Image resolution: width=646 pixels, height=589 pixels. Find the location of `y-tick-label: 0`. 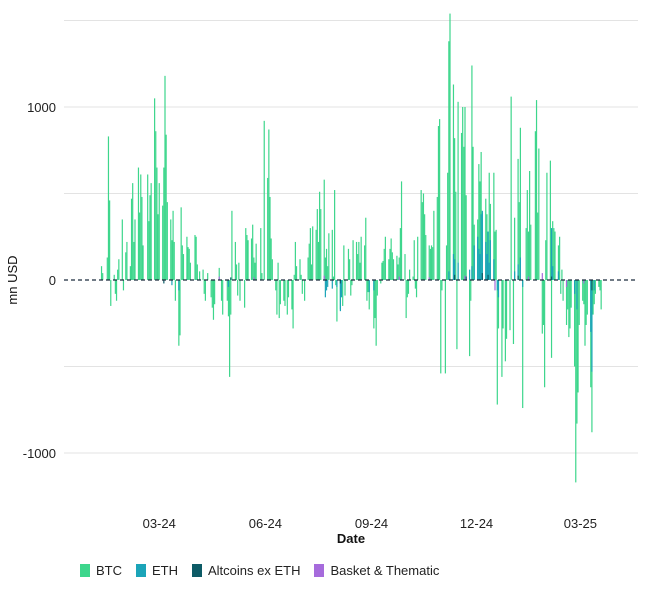

y-tick-label: 0 is located at coordinates (52, 280).